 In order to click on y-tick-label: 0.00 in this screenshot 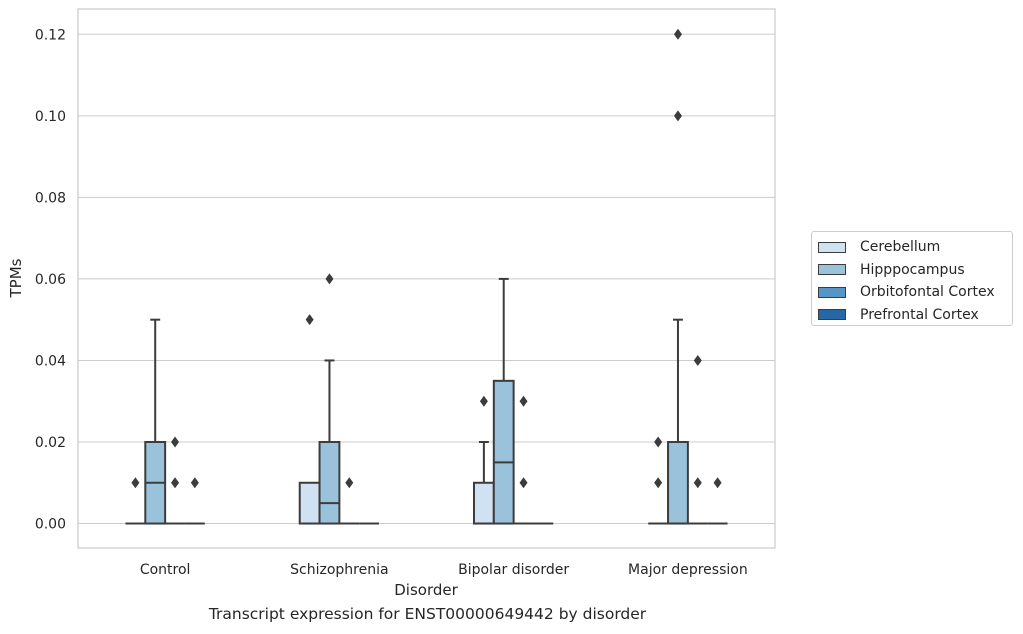, I will do `click(50, 525)`.